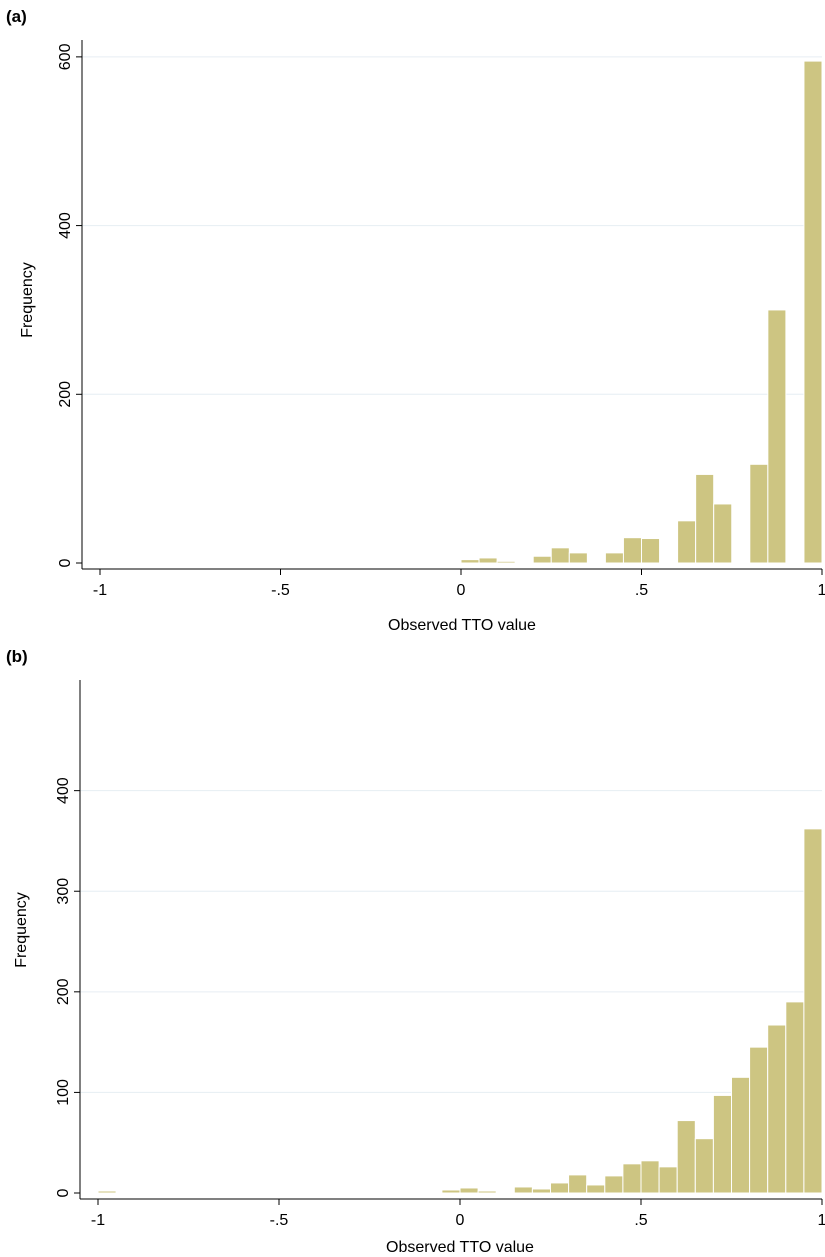  Describe the element at coordinates (65, 394) in the screenshot. I see `y-tick-label-a-1: 200` at that location.